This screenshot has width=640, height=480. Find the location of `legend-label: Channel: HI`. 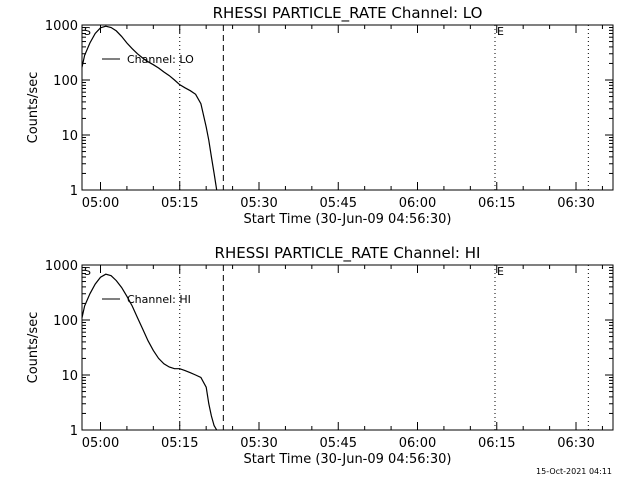

legend-label: Channel: HI is located at coordinates (159, 299).